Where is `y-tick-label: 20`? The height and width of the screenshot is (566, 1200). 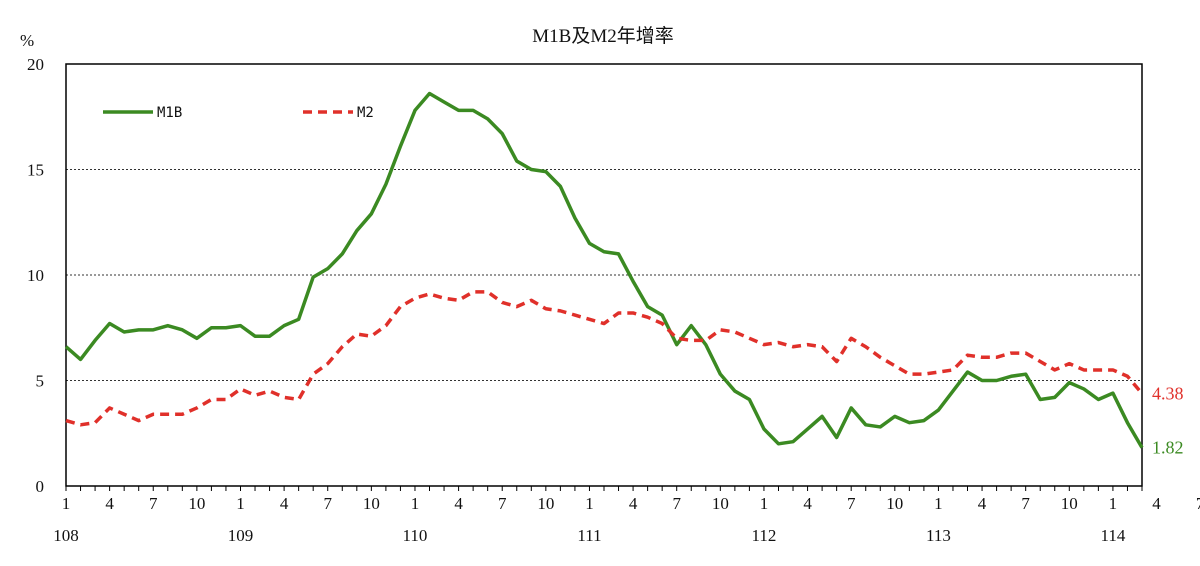 y-tick-label: 20 is located at coordinates (35, 64).